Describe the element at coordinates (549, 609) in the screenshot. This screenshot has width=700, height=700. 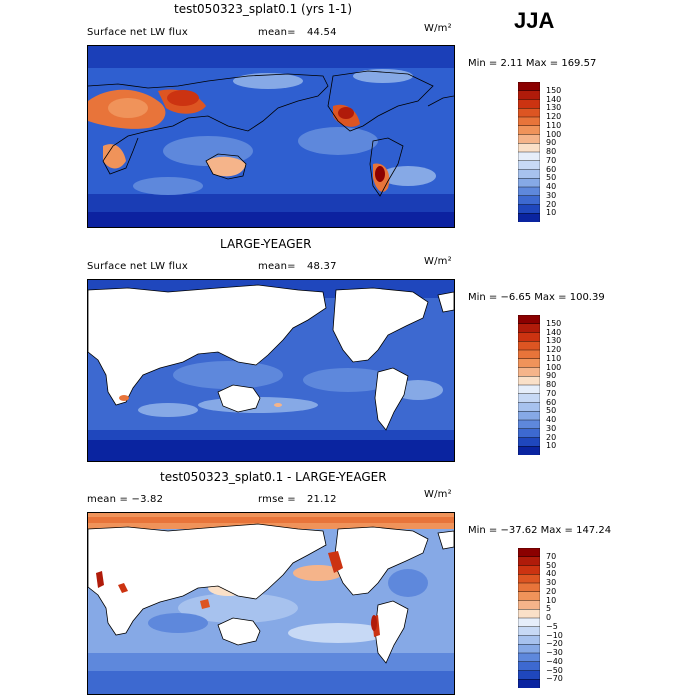
I see `colorbar-tick-label: 5` at that location.